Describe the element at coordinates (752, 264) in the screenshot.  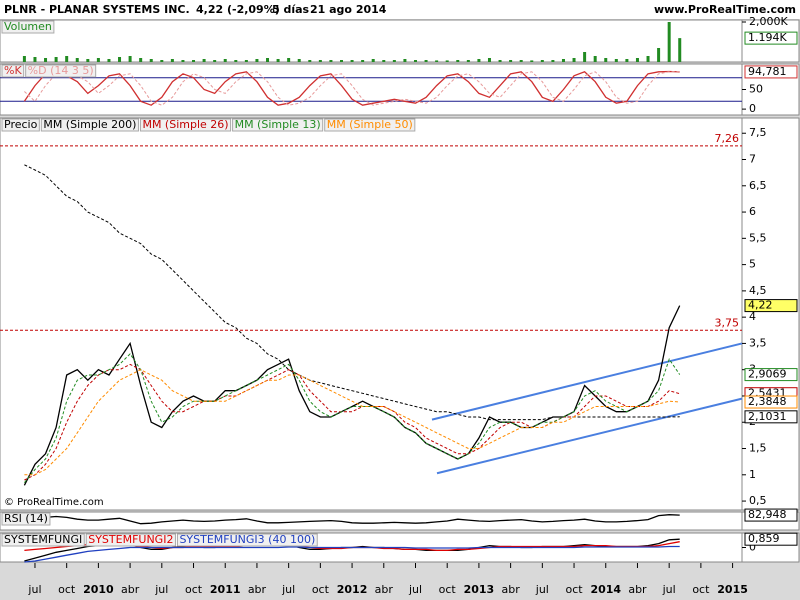
I see `y-tick-label: 5` at that location.